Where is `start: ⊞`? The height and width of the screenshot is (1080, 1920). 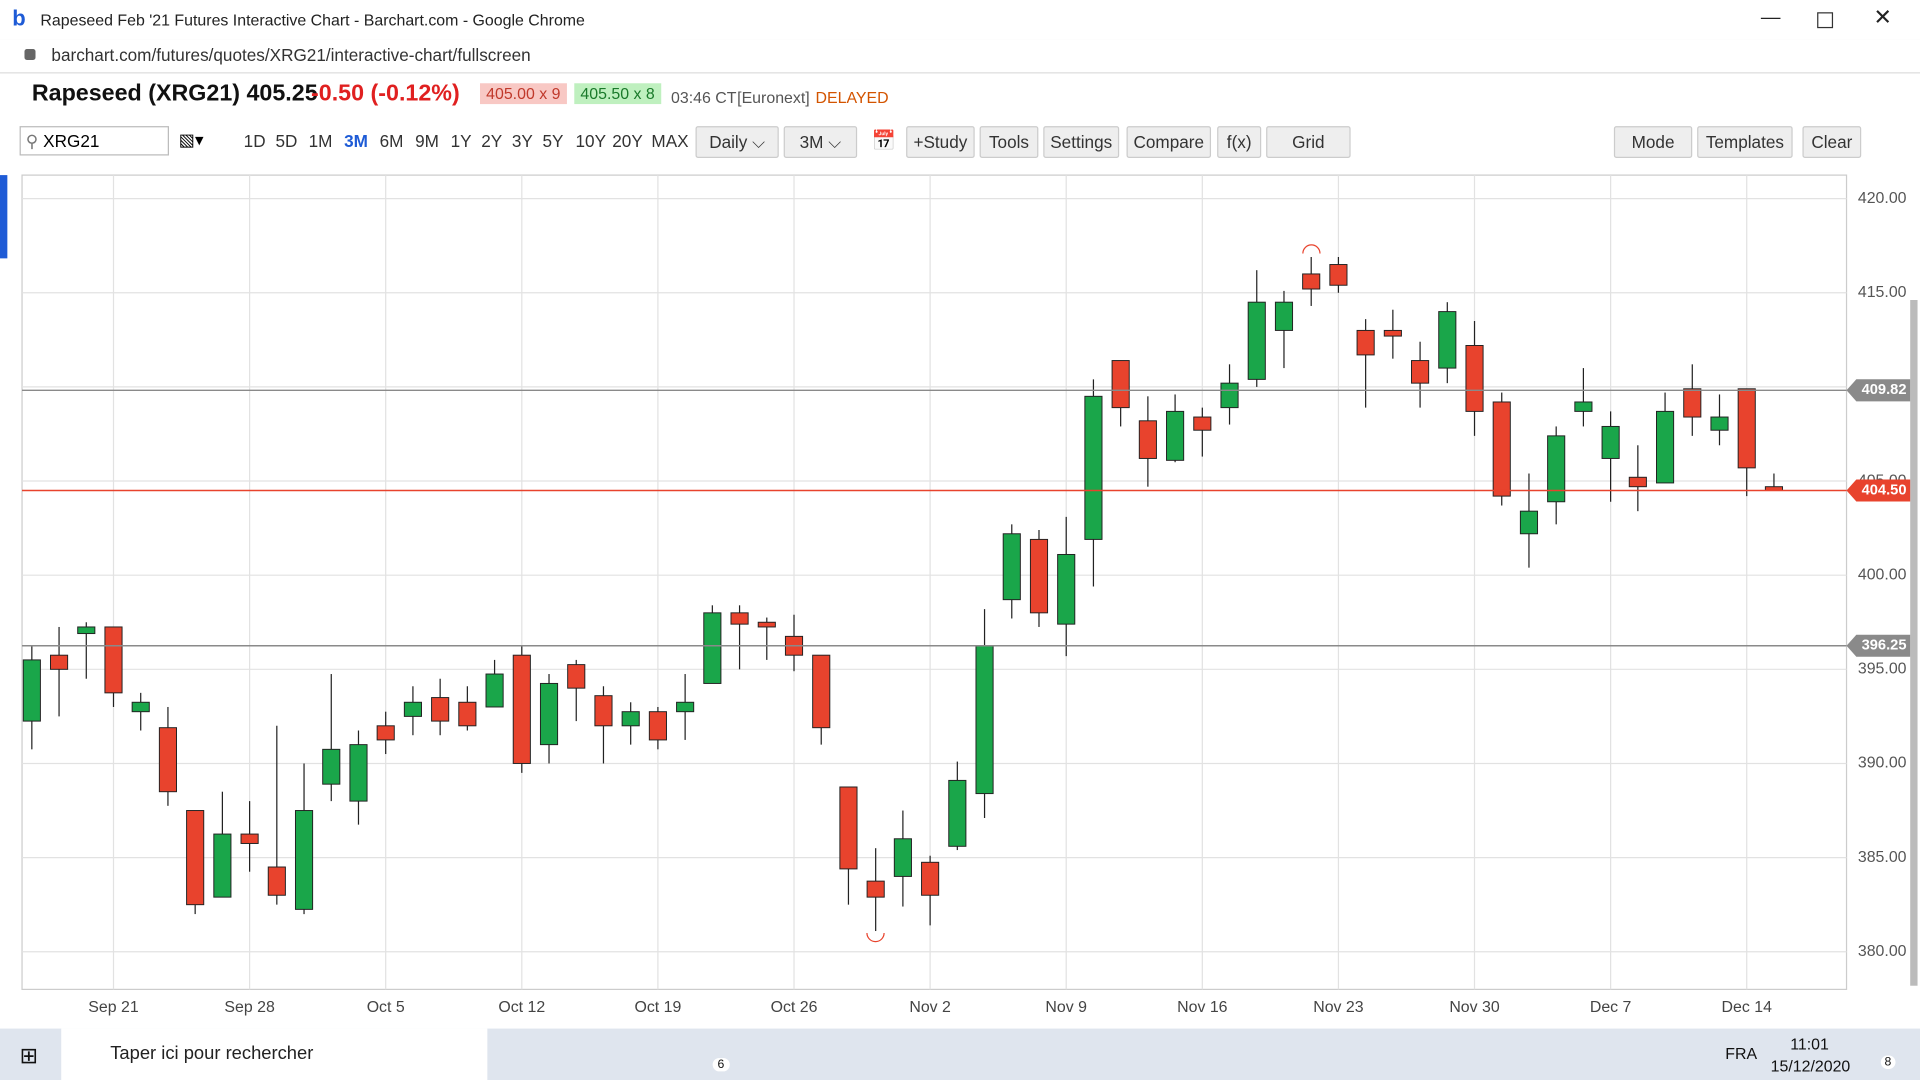 start: ⊞ is located at coordinates (29, 1055).